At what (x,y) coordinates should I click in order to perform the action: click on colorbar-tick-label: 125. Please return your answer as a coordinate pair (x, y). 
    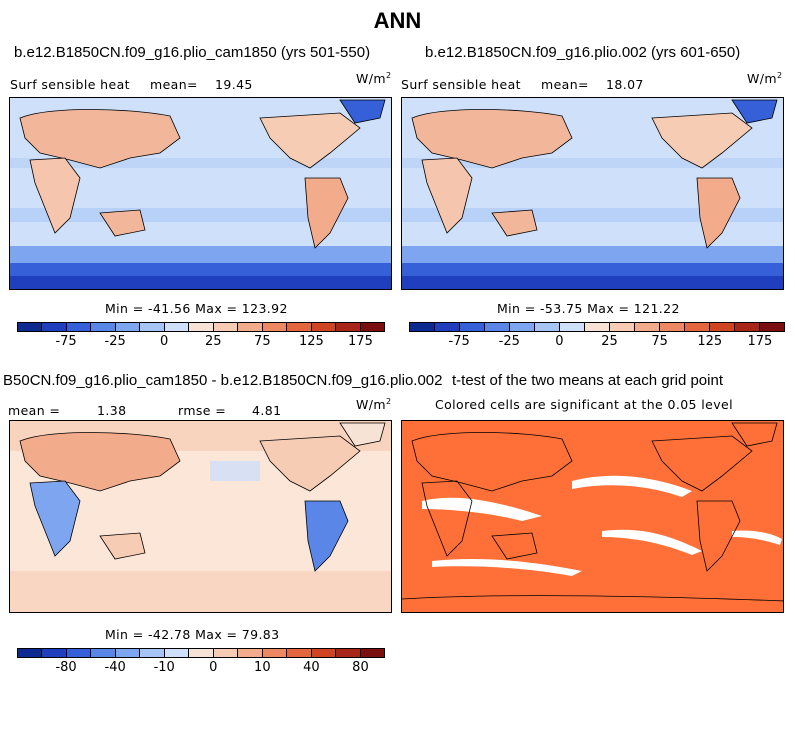
    Looking at the image, I should click on (710, 341).